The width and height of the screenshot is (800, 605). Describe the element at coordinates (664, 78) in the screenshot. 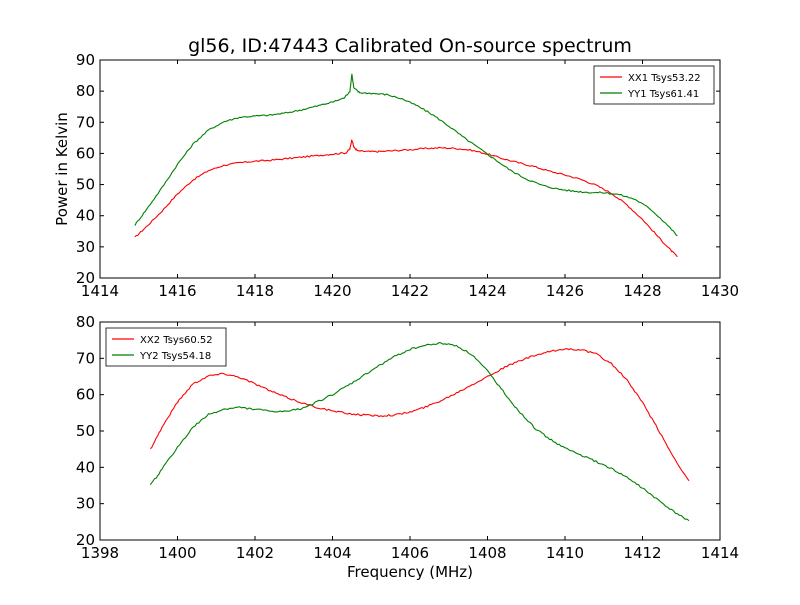

I see `legend-label: XX1 Tsys53.22` at that location.